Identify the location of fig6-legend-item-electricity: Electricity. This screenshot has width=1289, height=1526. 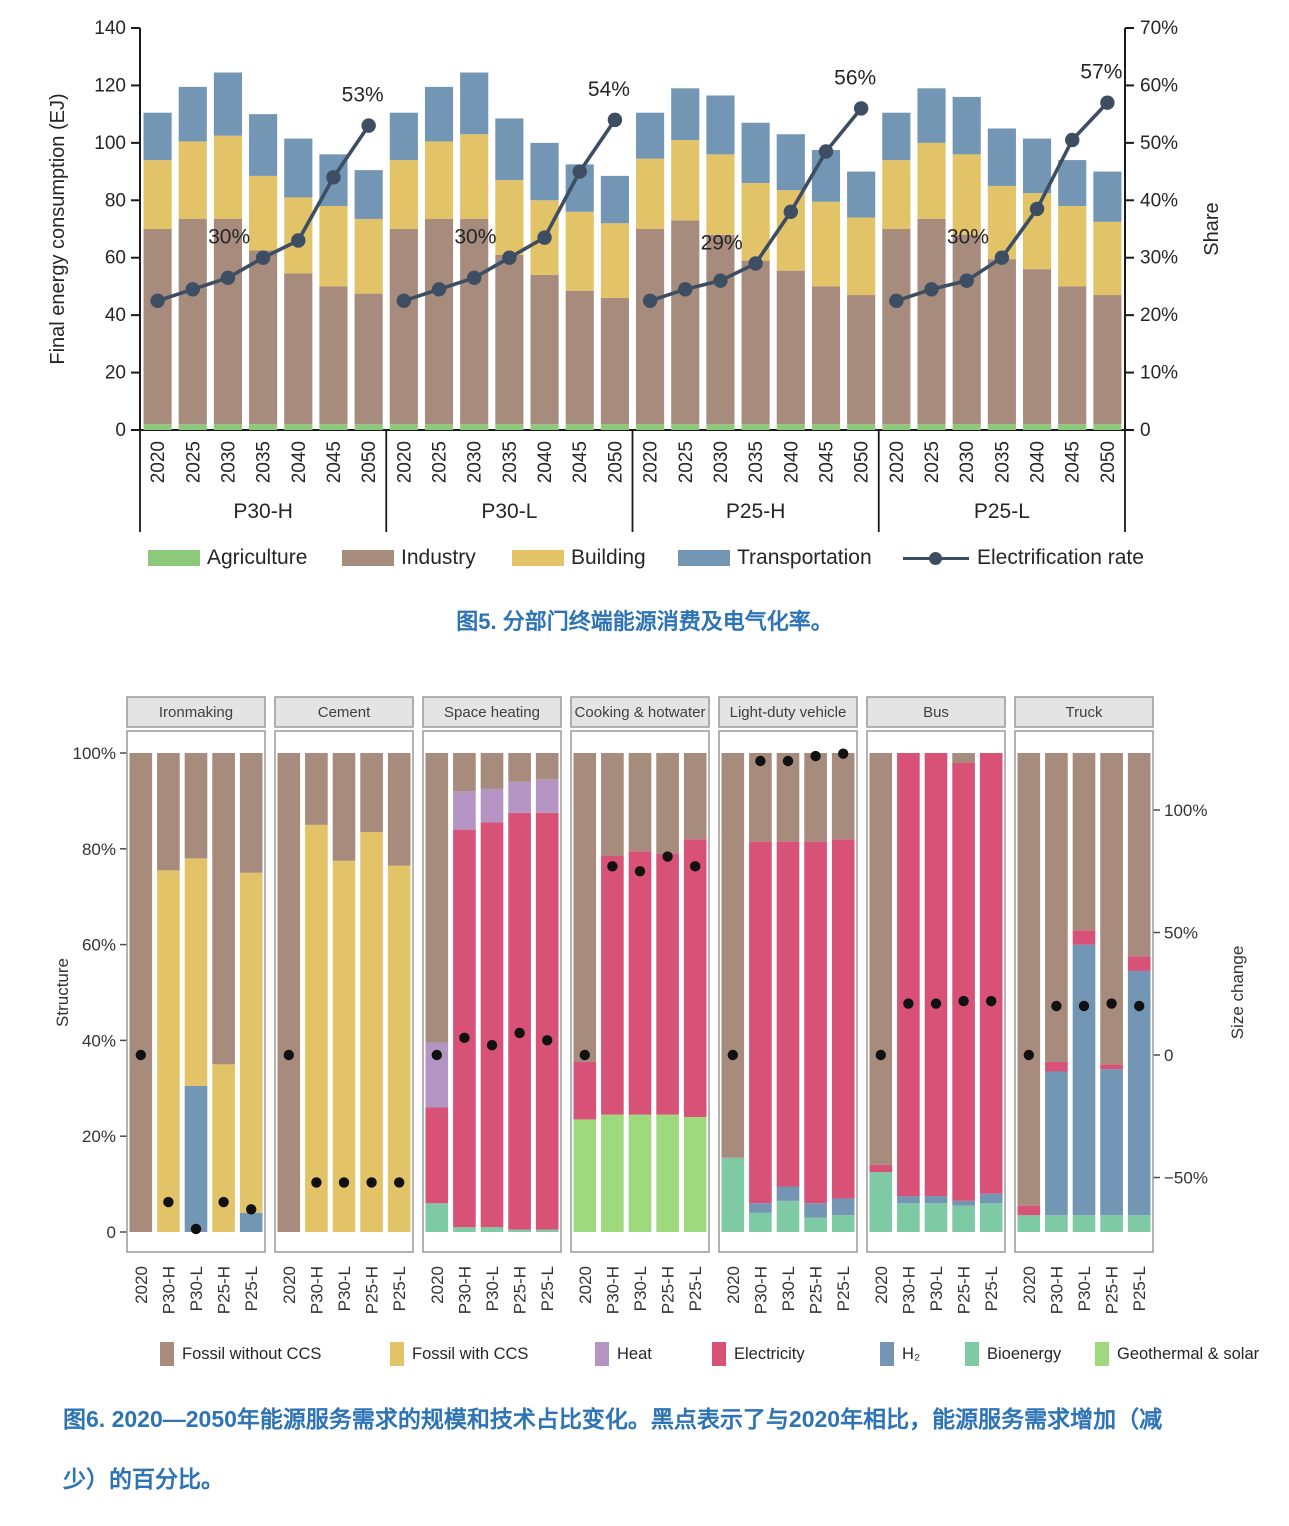
(758, 1354).